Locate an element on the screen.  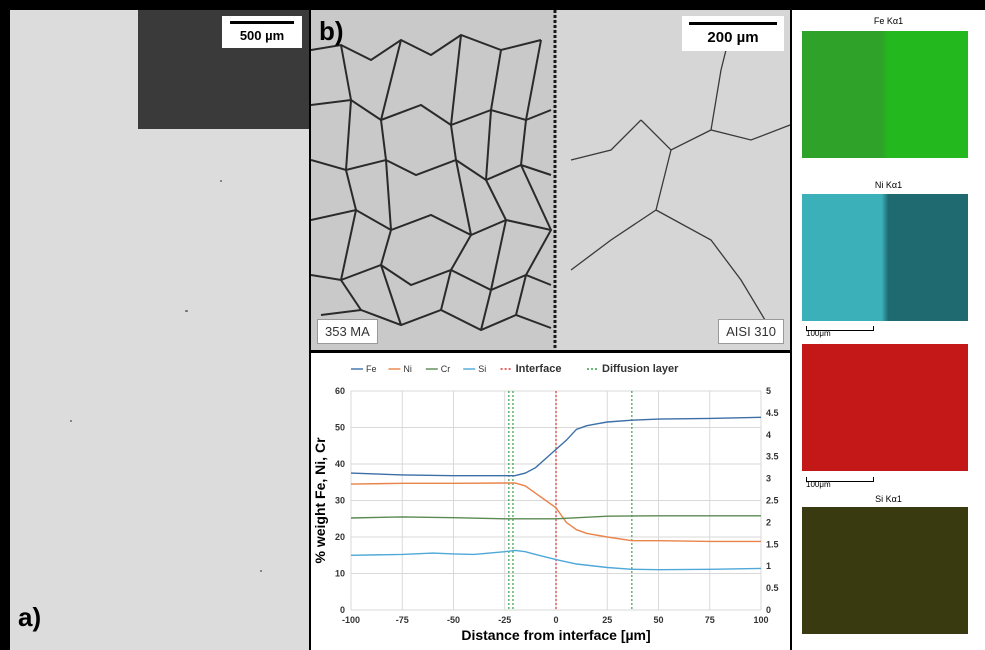
eds-map-cr is located at coordinates (885, 407).